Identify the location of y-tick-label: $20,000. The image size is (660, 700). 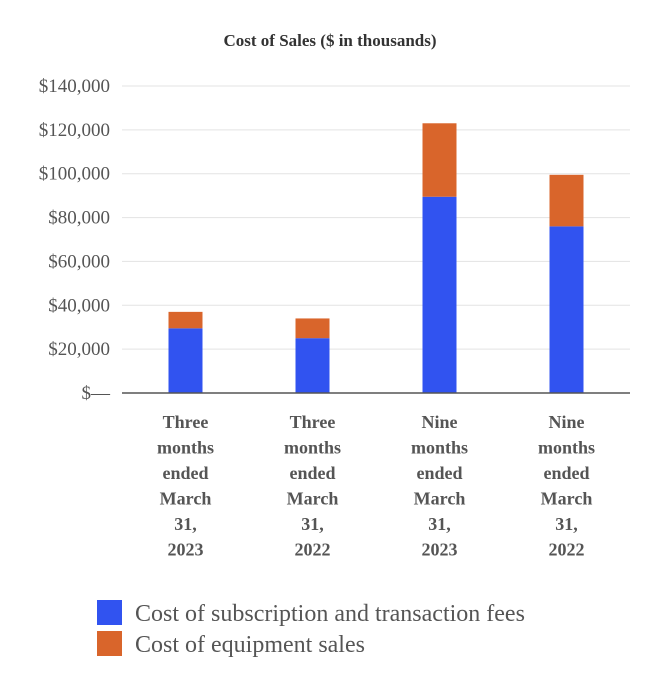
(79, 349).